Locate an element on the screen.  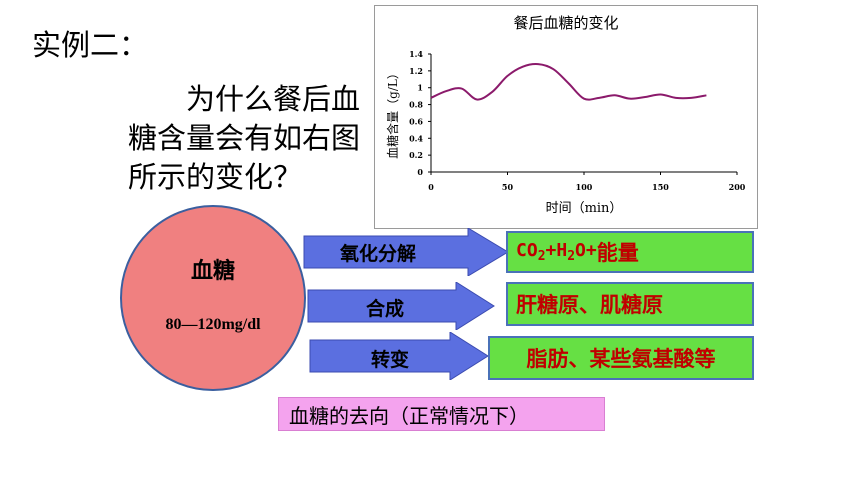
result-box-oxidation: CO2+H2O+ 能量 is located at coordinates (630, 252).